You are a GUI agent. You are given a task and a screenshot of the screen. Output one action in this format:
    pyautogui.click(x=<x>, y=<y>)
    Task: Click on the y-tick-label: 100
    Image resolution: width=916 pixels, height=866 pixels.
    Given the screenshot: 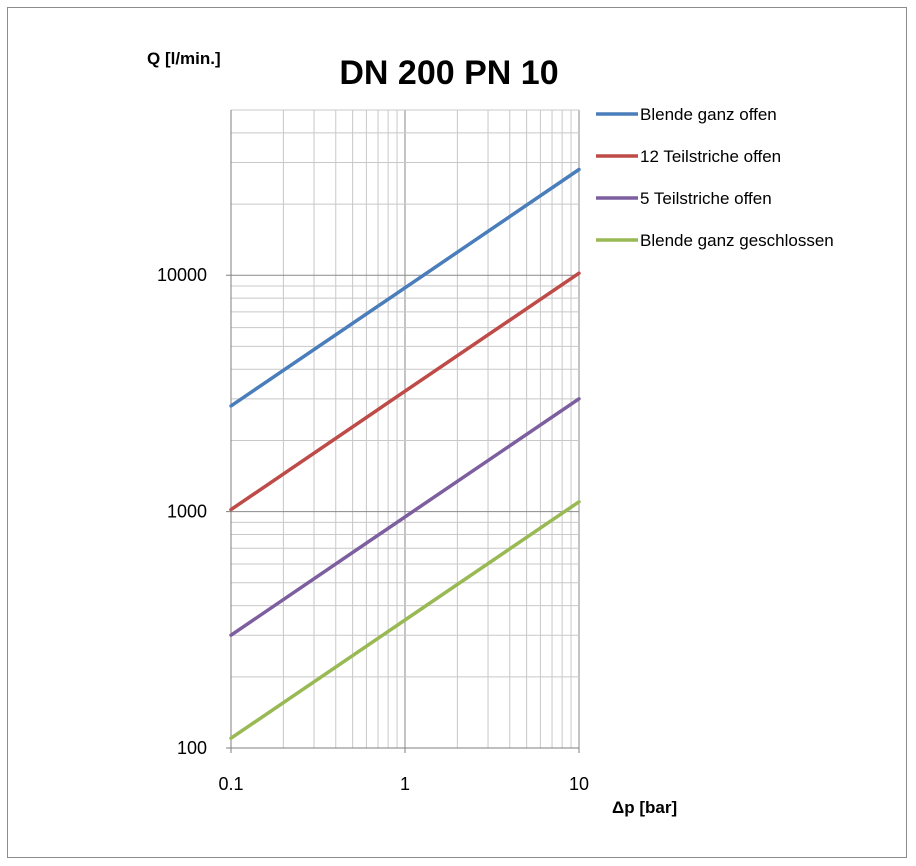 What is the action you would take?
    pyautogui.click(x=192, y=748)
    